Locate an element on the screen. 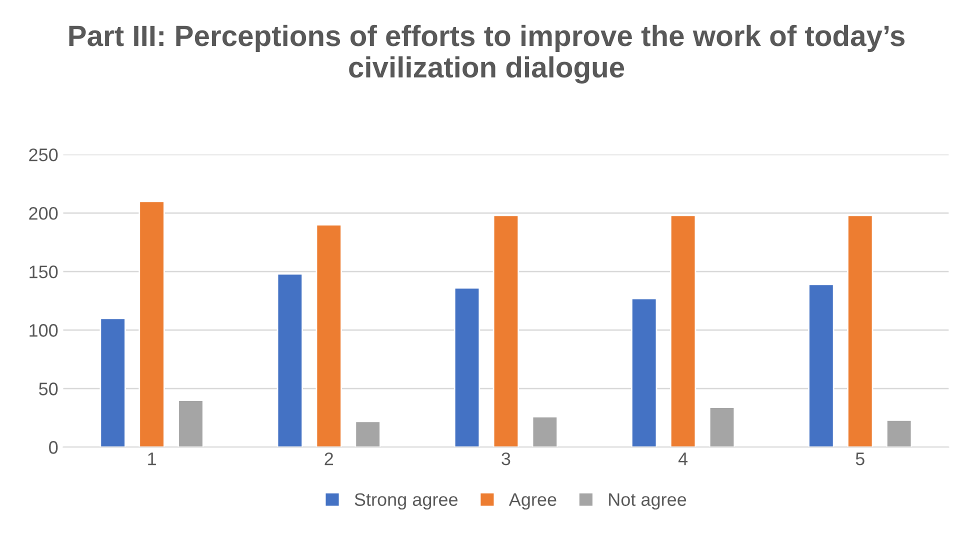 This screenshot has height=552, width=973. y-tick-label: 200 is located at coordinates (43, 213).